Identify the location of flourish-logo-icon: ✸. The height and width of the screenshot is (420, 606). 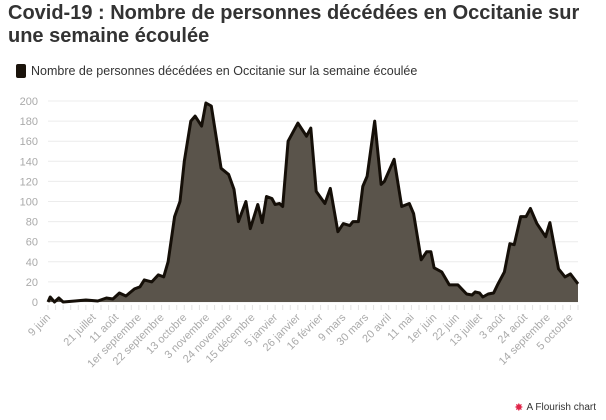
(519, 408).